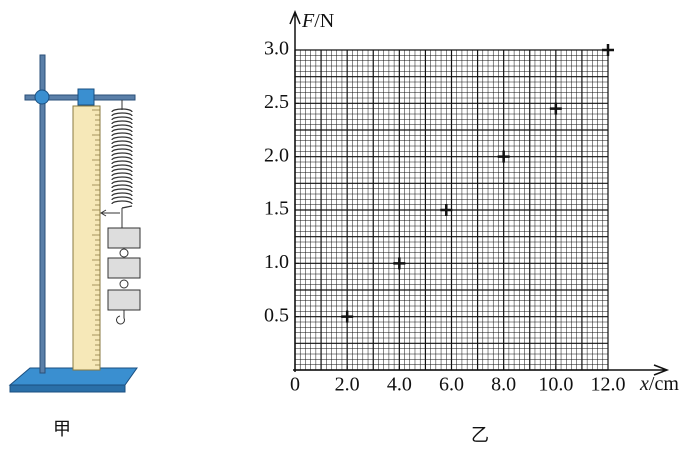 This screenshot has width=700, height=451. Describe the element at coordinates (276, 49) in the screenshot. I see `y-tick-label: 3.0` at that location.